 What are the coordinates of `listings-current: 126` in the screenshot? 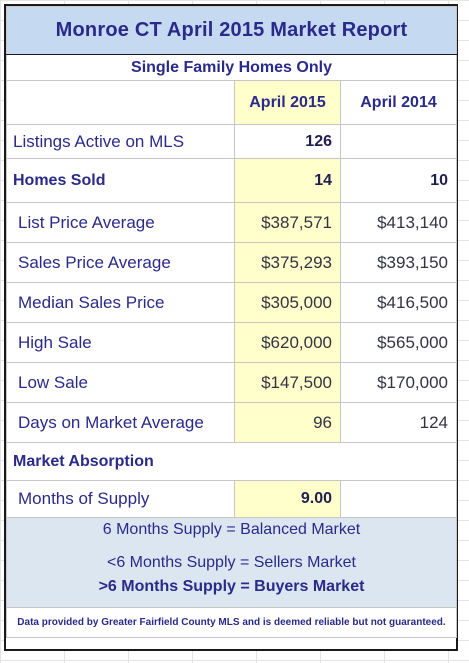 It's located at (287, 141).